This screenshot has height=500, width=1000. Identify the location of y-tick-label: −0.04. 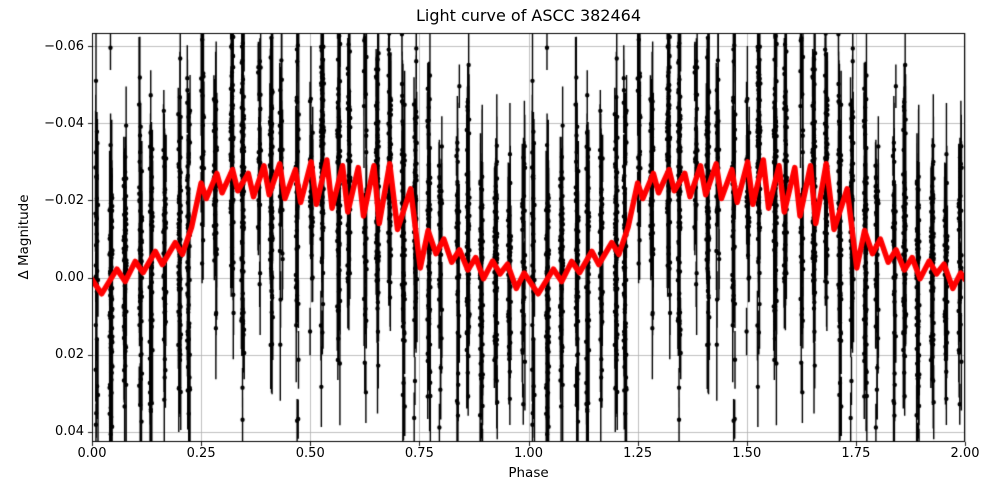
(64, 123).